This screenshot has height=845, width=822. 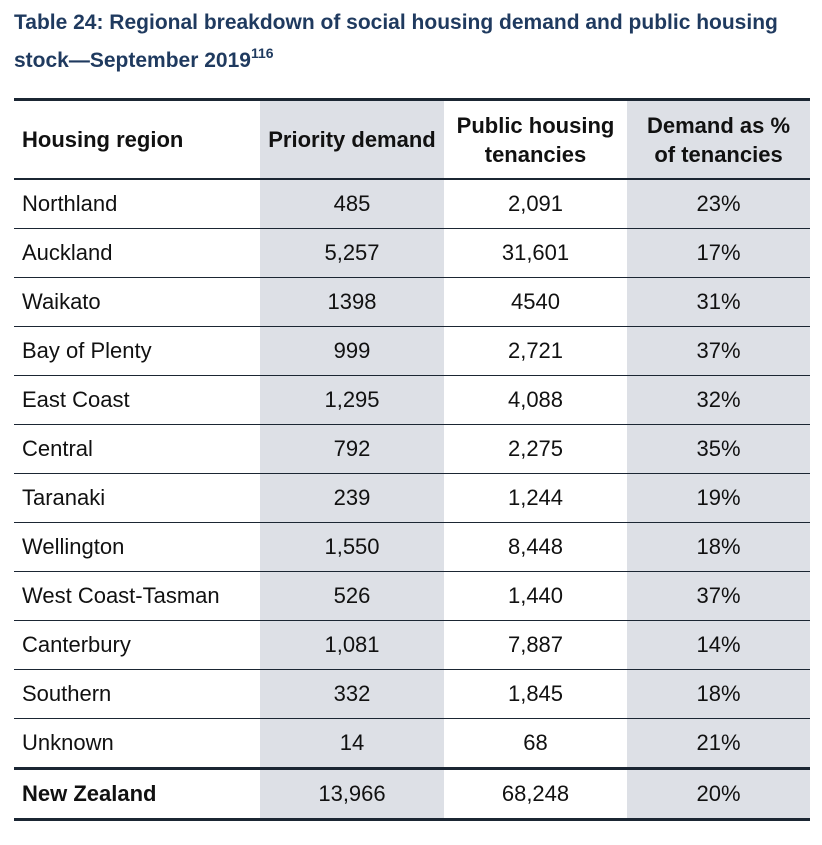 I want to click on table-cell: 23%, so click(x=718, y=204).